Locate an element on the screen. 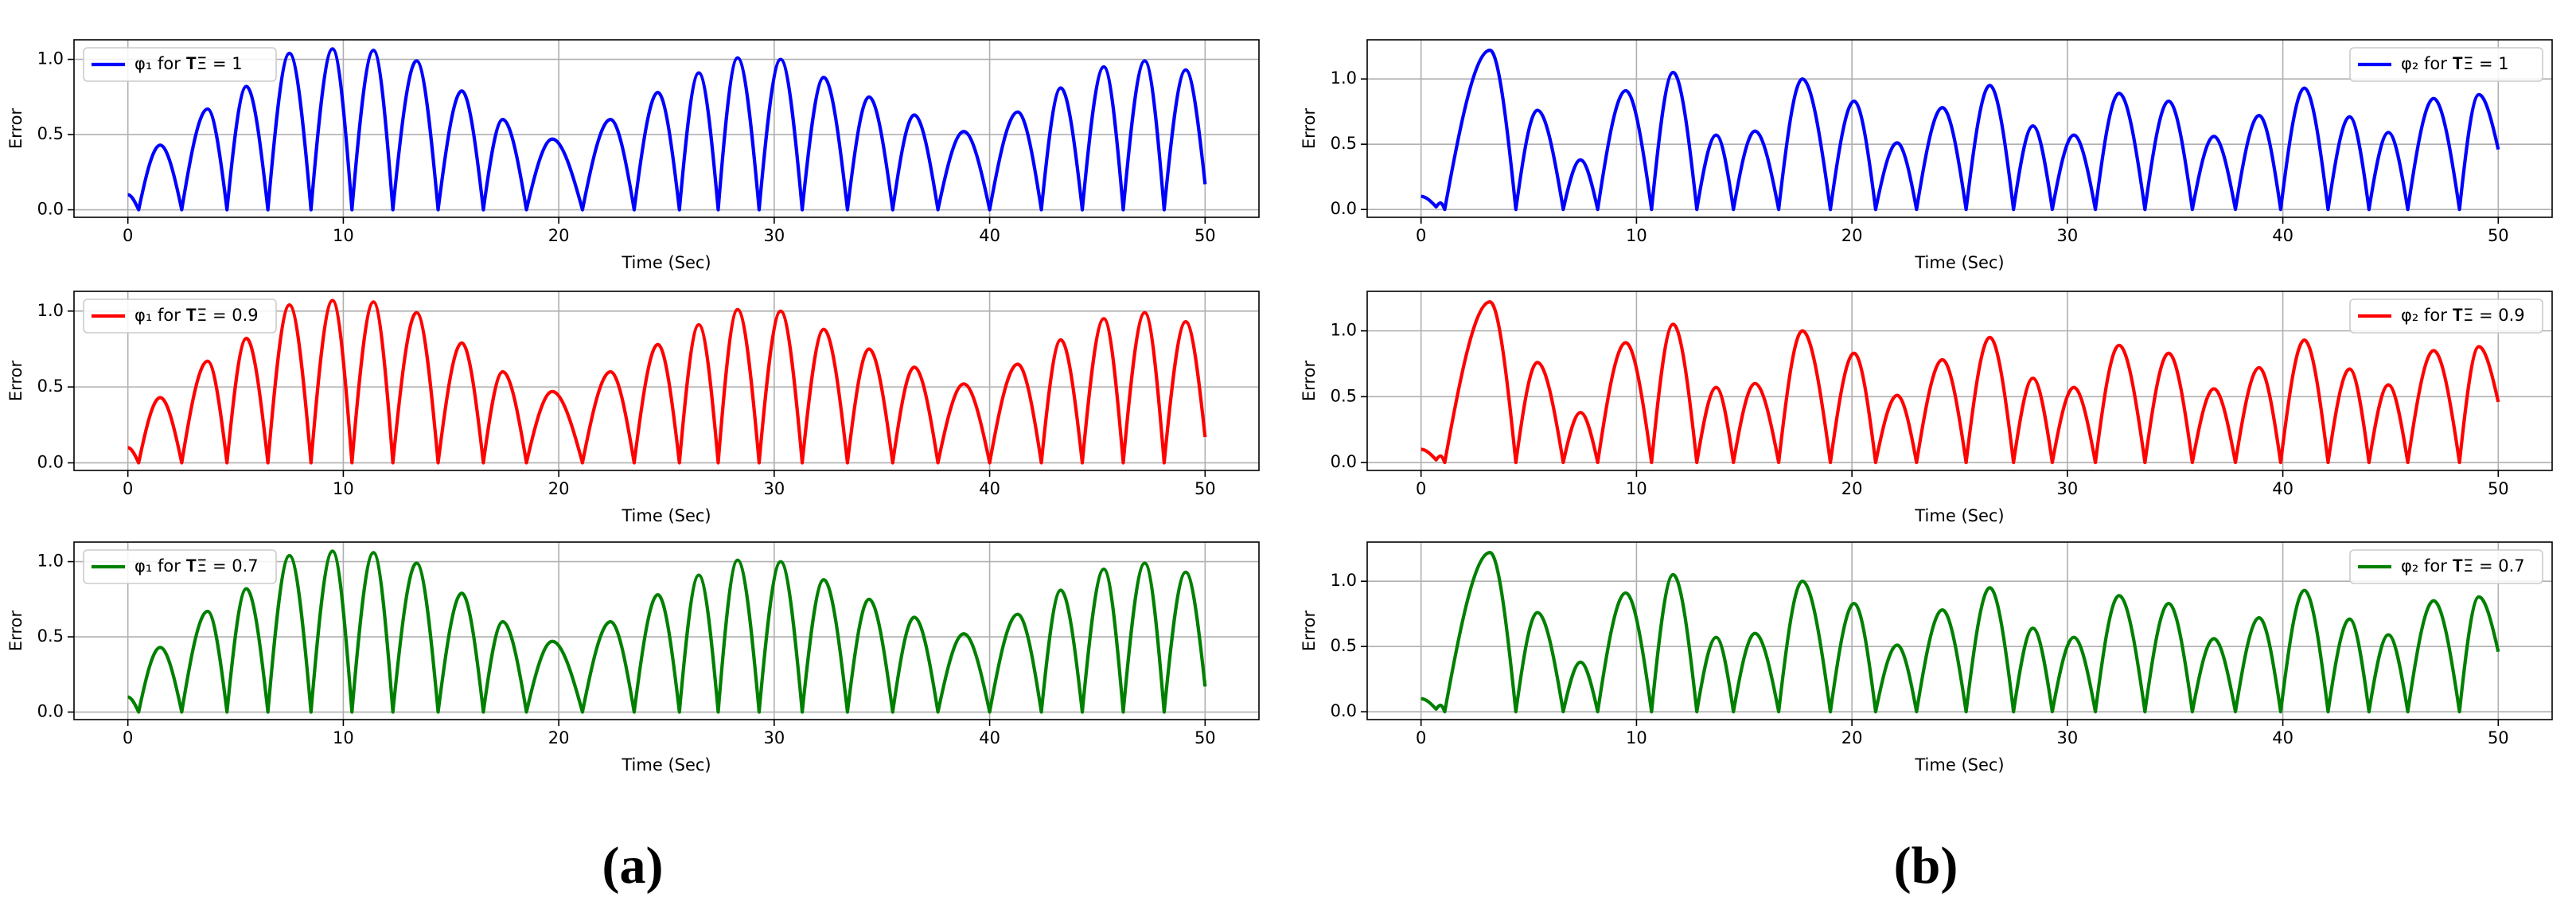 The height and width of the screenshot is (917, 2576). panel-label: (b) is located at coordinates (1926, 866).